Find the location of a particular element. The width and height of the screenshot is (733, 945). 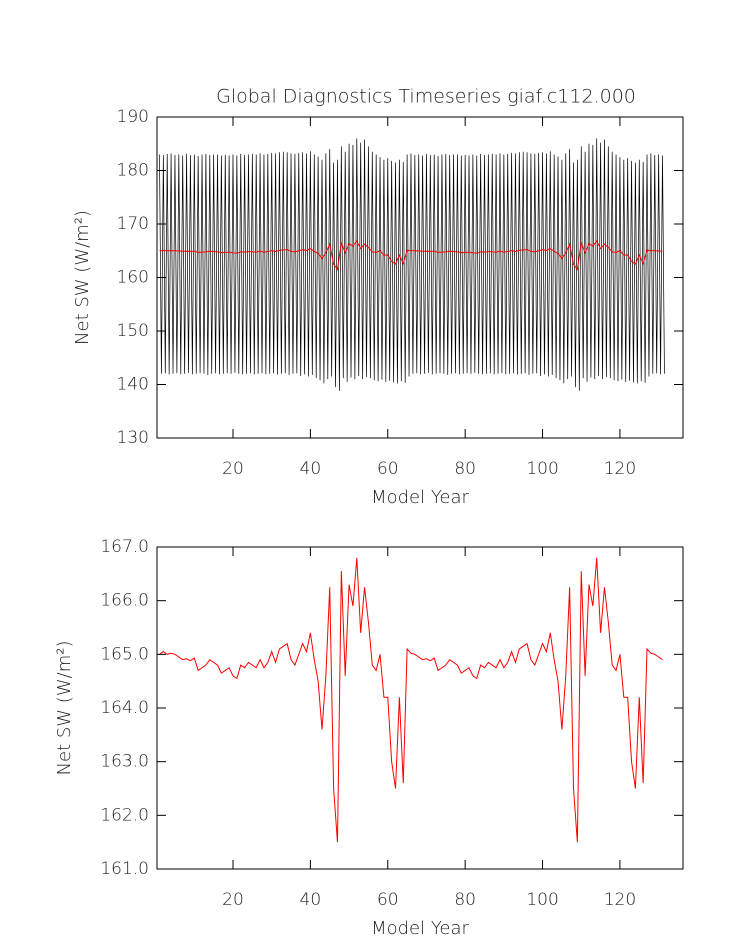

y-tick-label: 140 is located at coordinates (133, 385).